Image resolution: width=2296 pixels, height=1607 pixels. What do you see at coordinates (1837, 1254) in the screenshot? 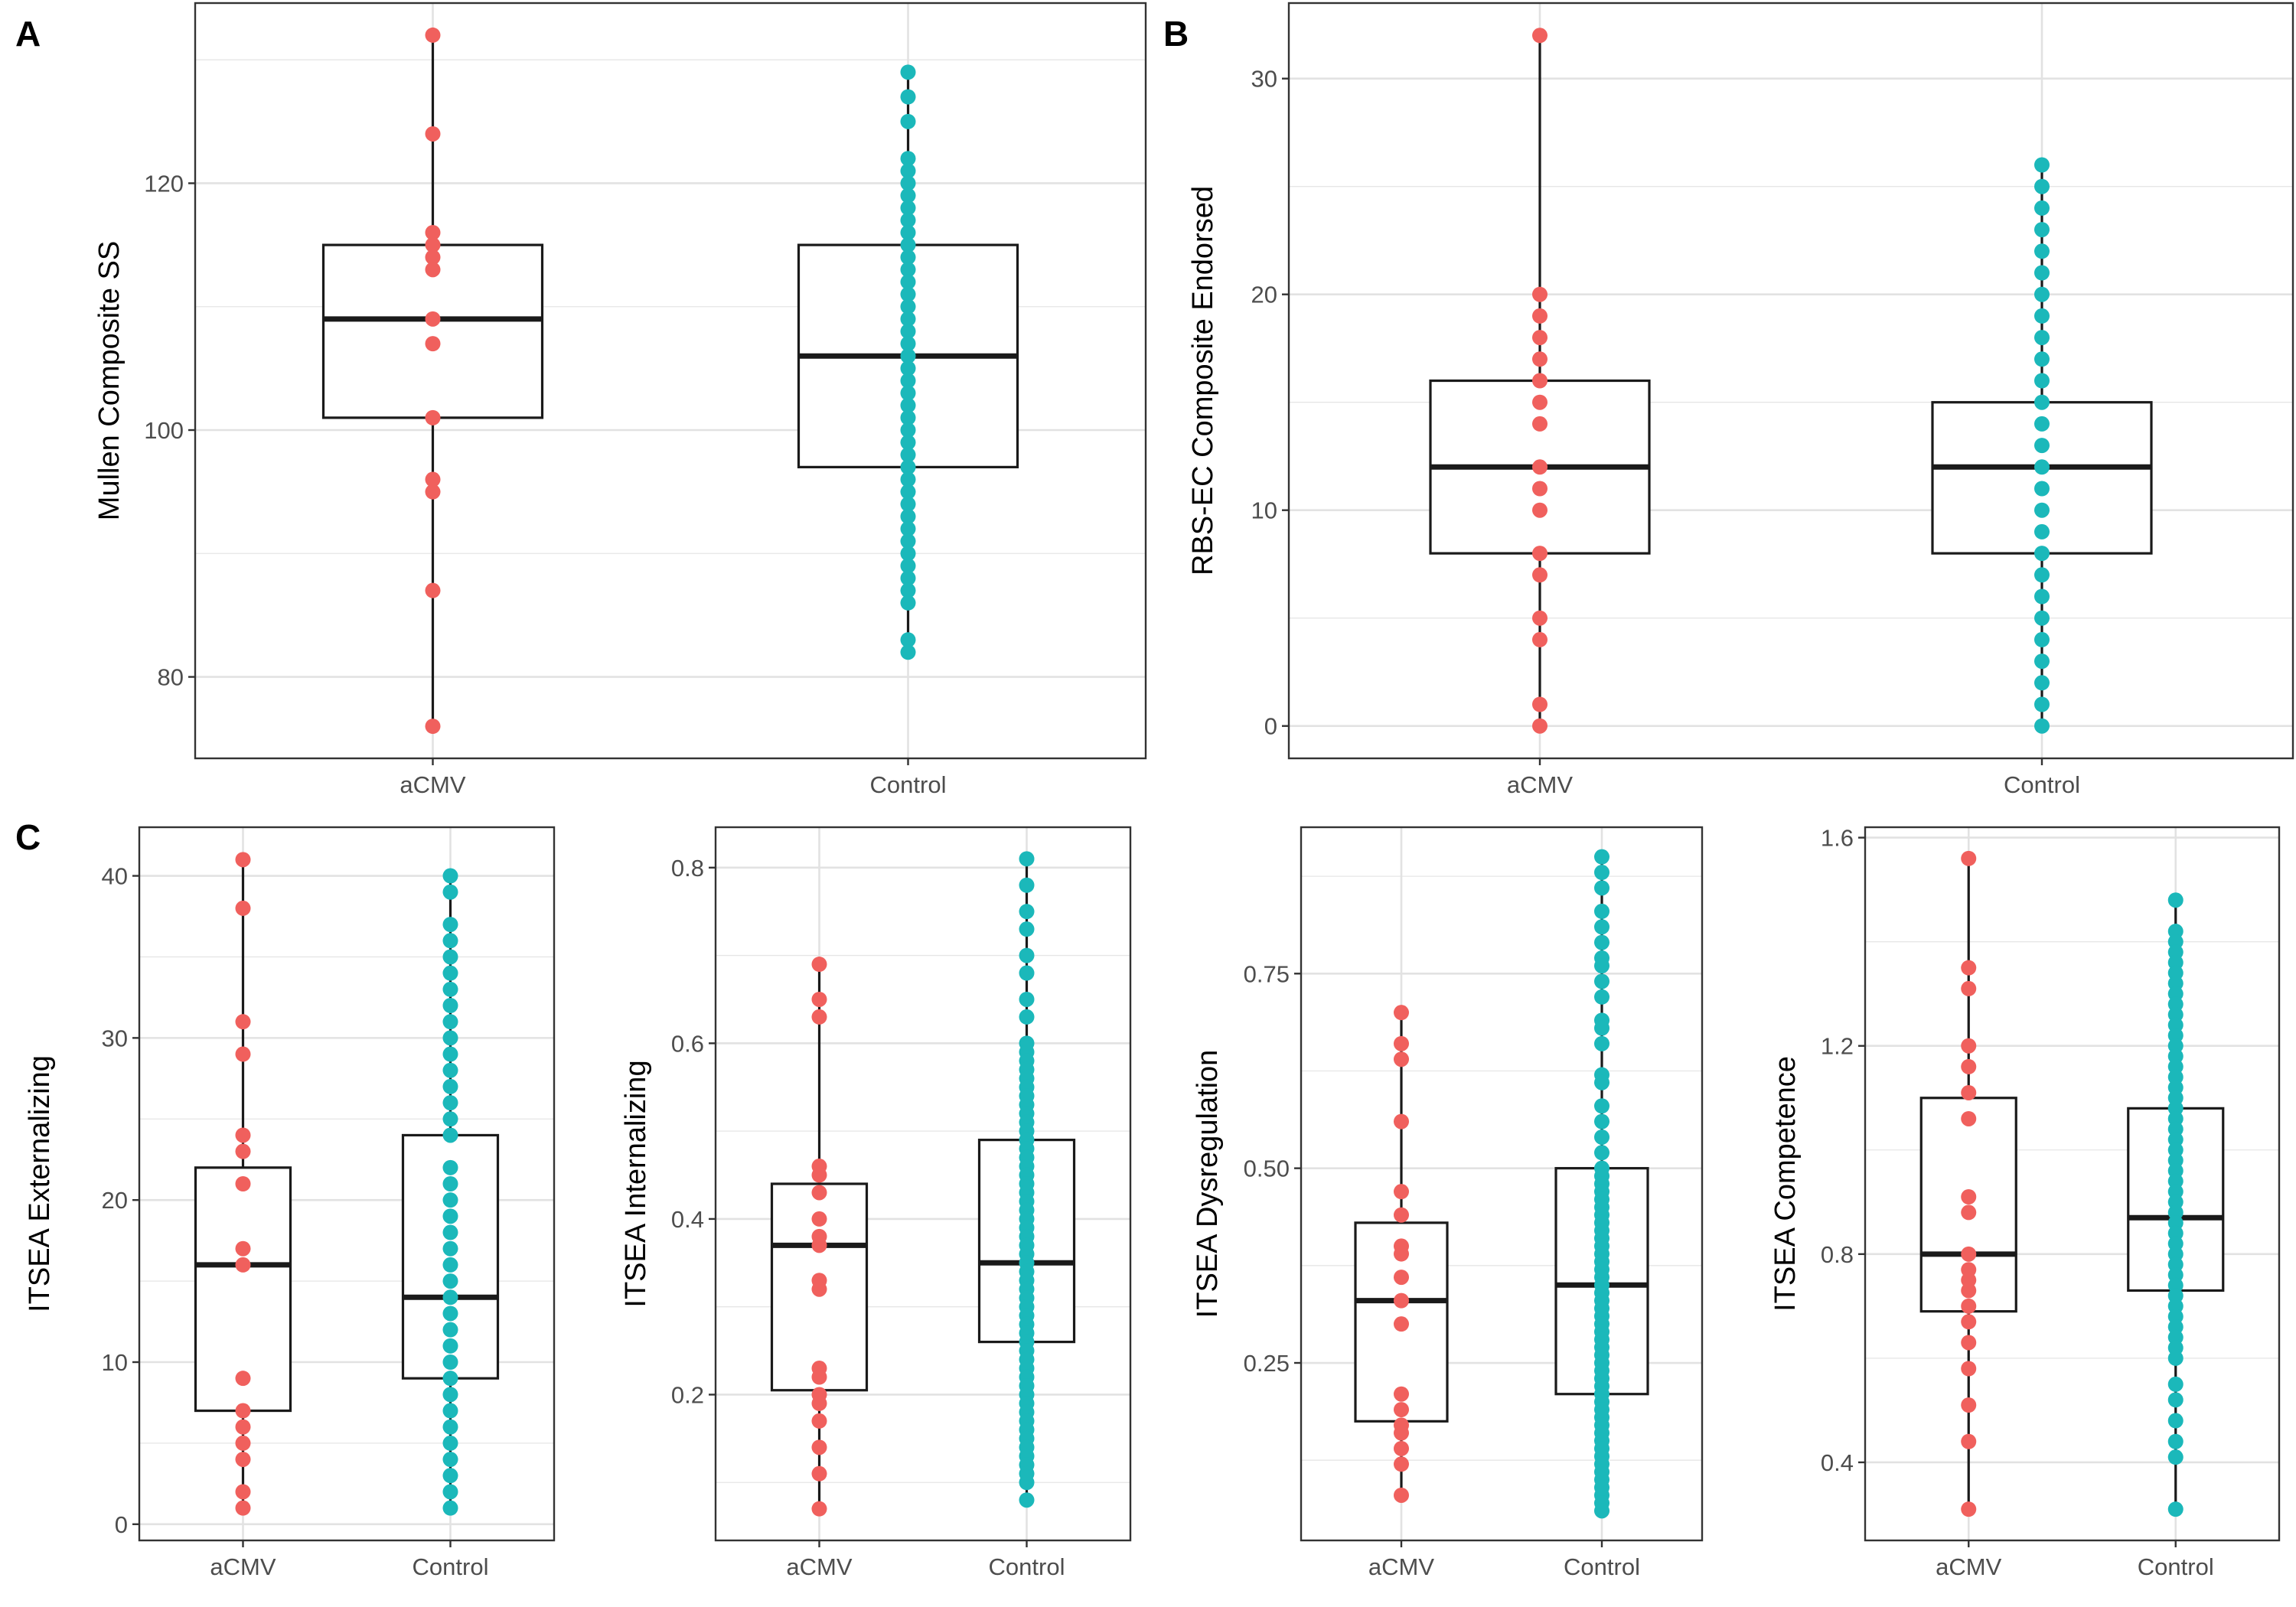
I see `y-tick-label: 0.8` at bounding box center [1837, 1254].